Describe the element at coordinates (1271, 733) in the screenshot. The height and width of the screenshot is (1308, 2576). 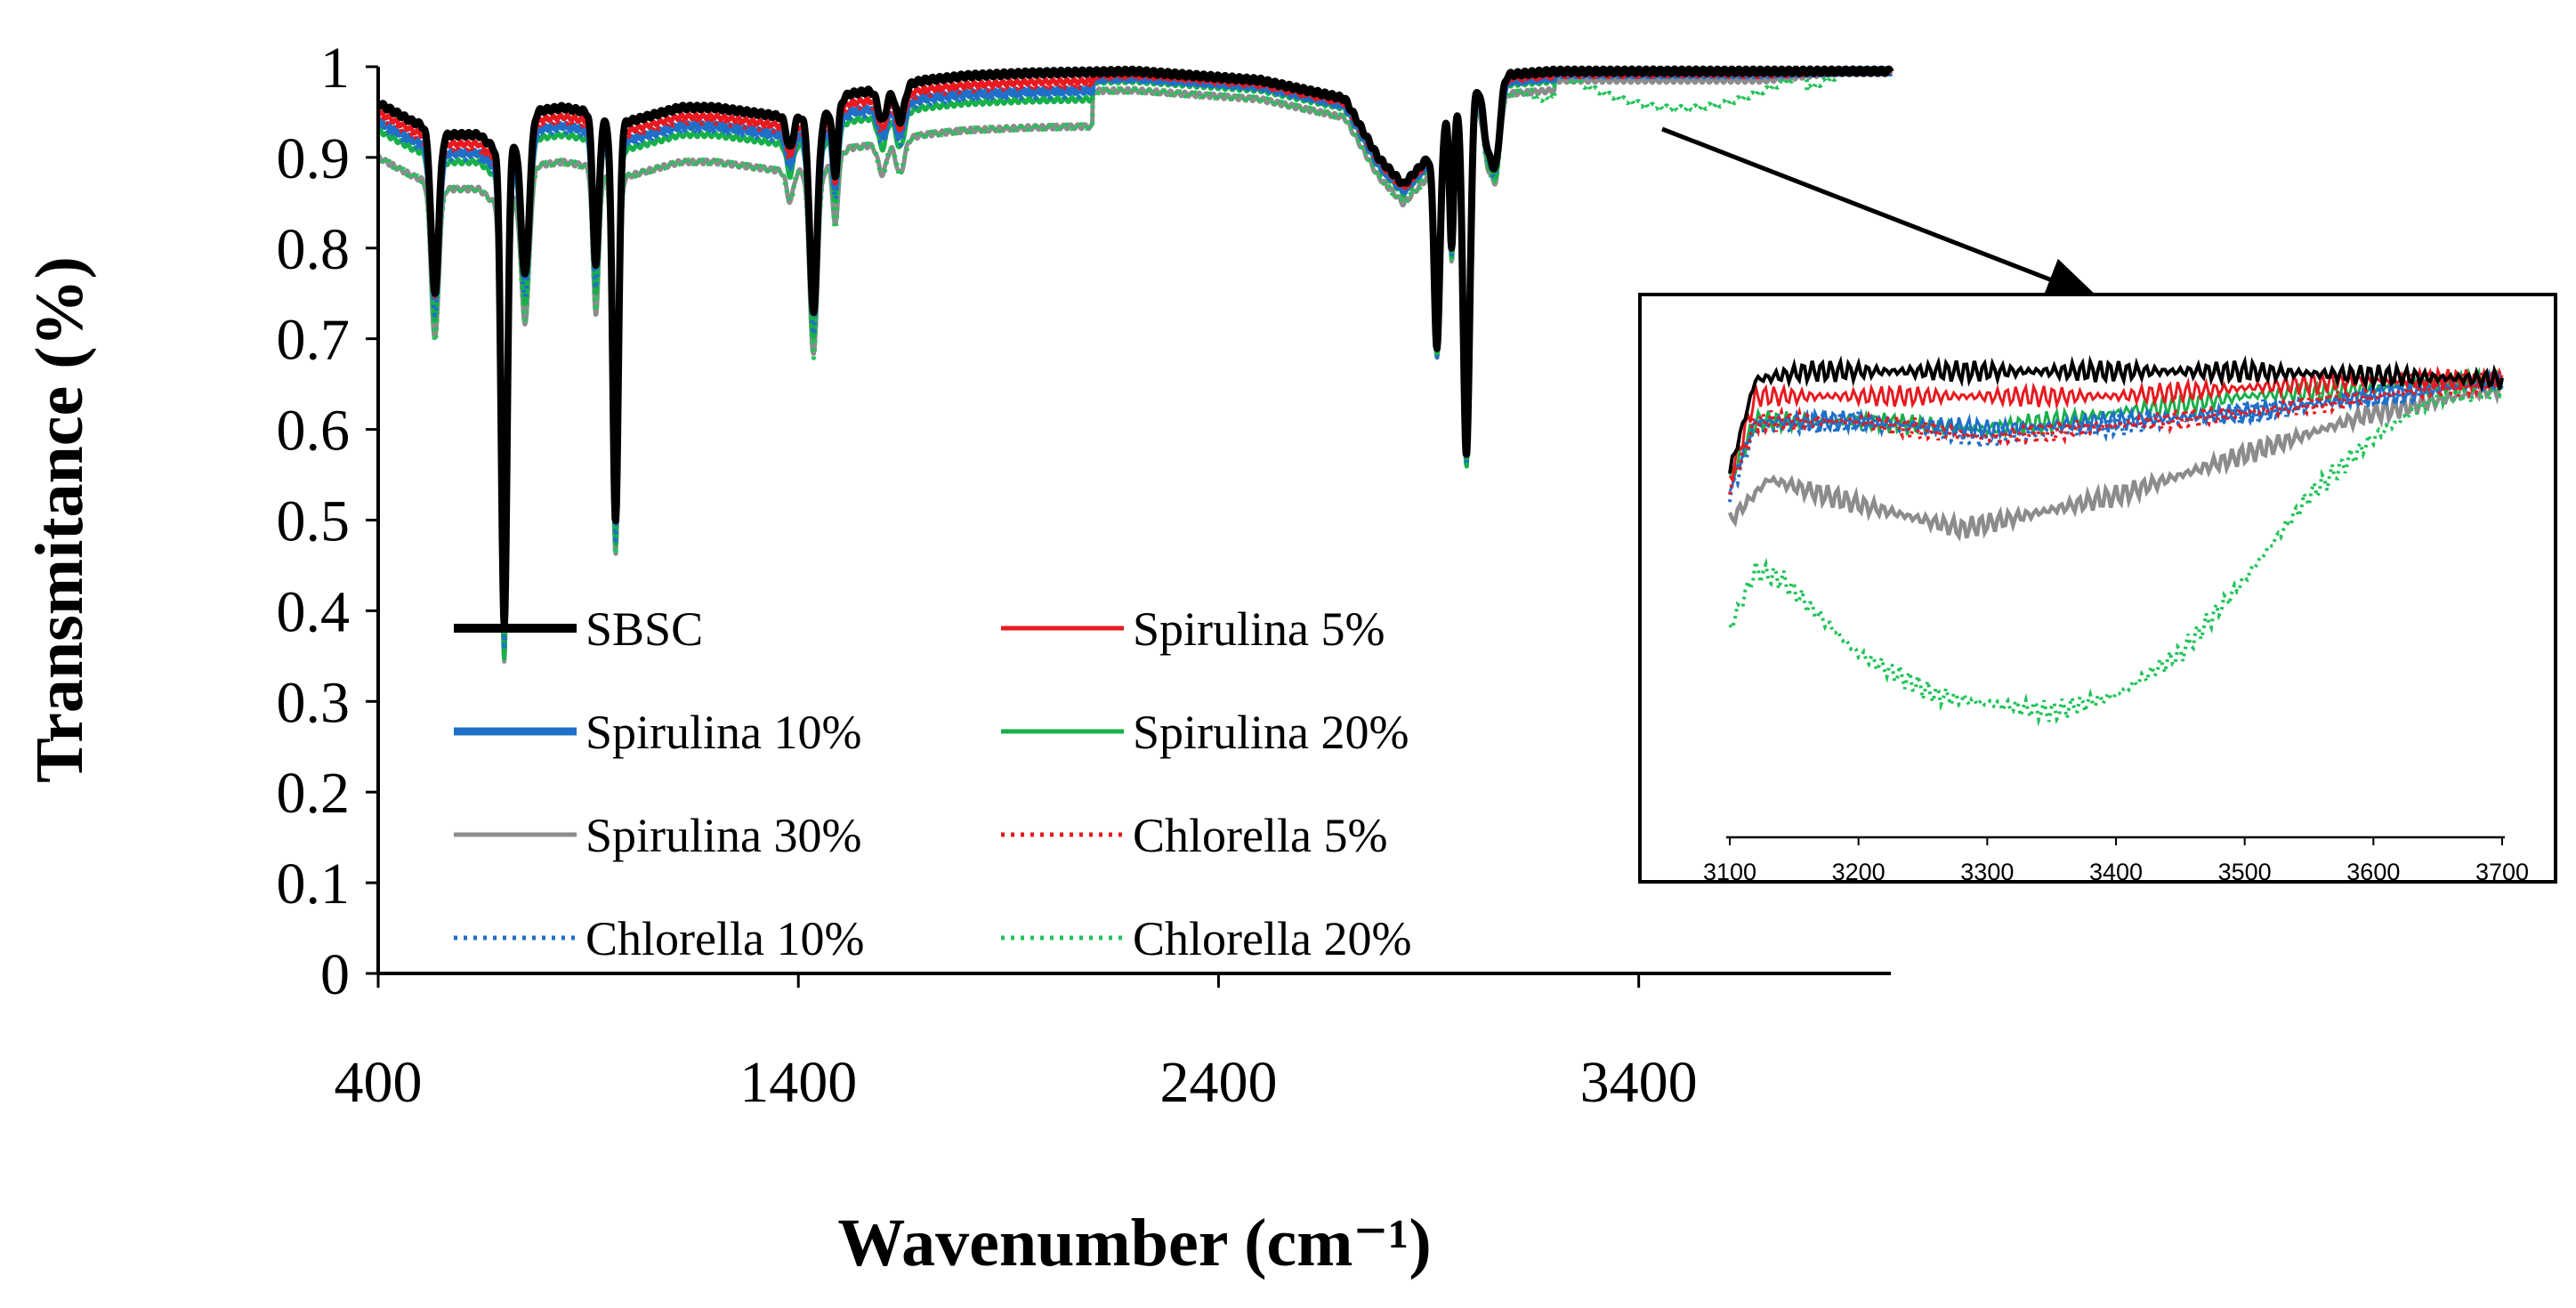
I see `legend-label: Spirulina 20%` at that location.